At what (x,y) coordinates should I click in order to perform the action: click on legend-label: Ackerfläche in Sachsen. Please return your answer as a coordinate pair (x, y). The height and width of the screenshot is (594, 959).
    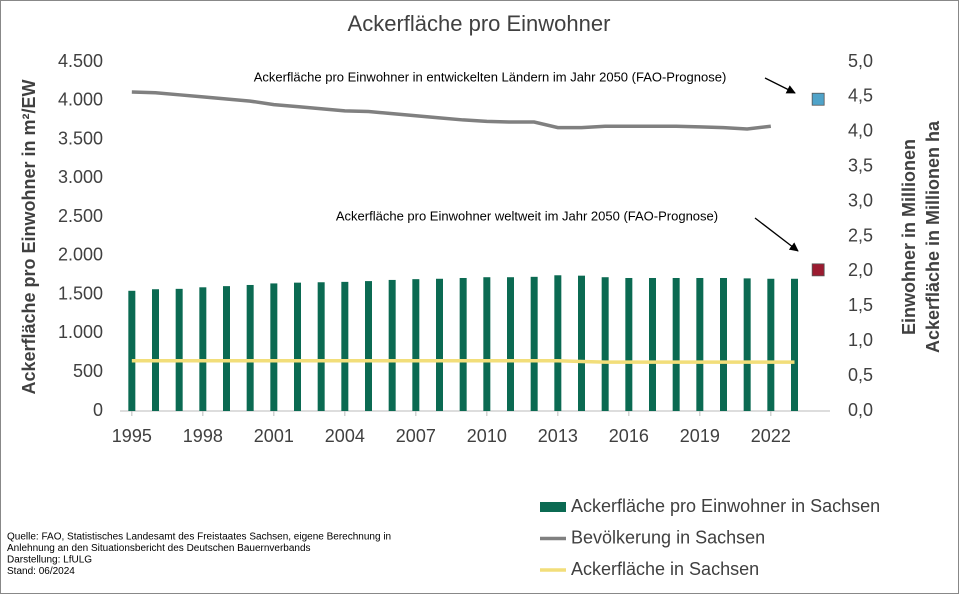
    Looking at the image, I should click on (665, 569).